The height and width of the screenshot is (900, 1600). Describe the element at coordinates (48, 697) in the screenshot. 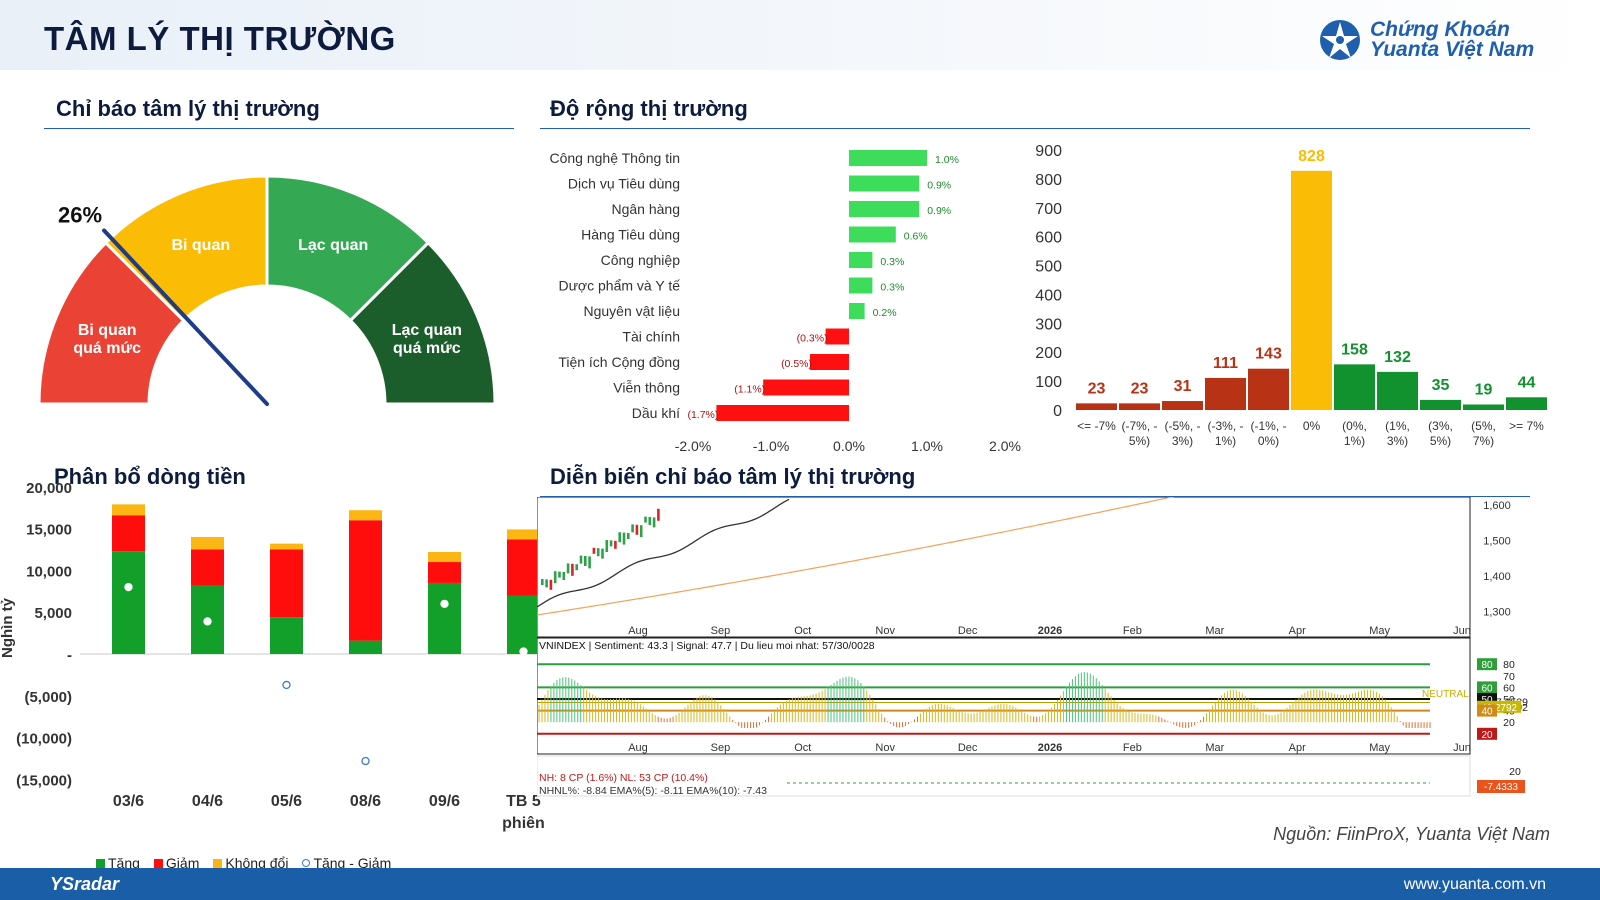

I see `flow-y-tick: (5,000)` at that location.